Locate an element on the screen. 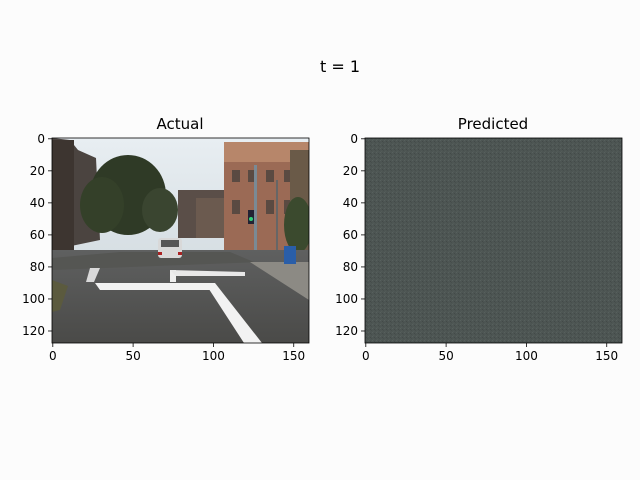 This screenshot has width=640, height=480. figure-title: t = 1 is located at coordinates (340, 66).